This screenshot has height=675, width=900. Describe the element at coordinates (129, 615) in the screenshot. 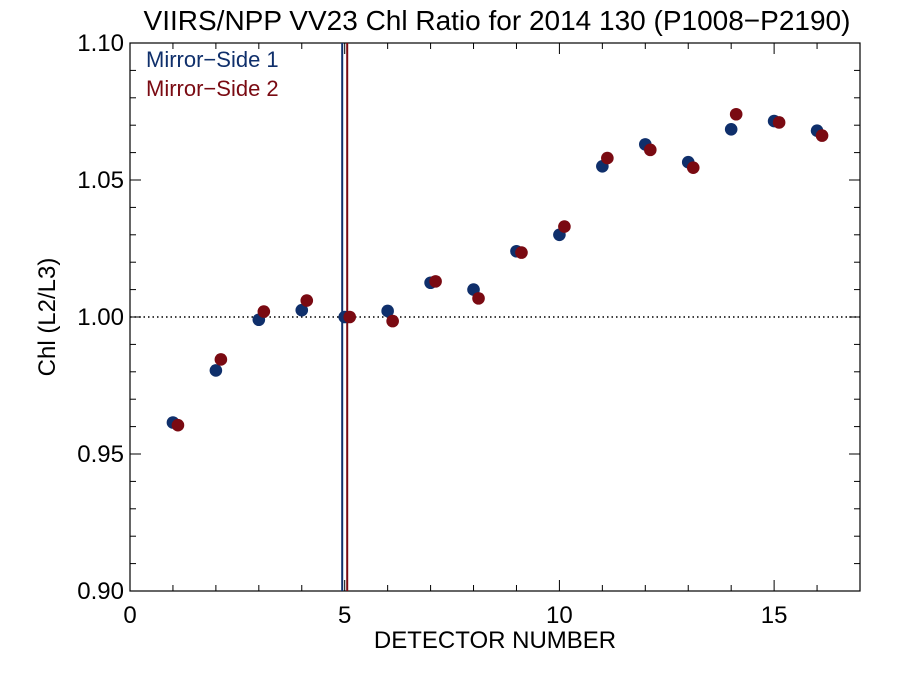

I see `x-tick-label: 0` at that location.